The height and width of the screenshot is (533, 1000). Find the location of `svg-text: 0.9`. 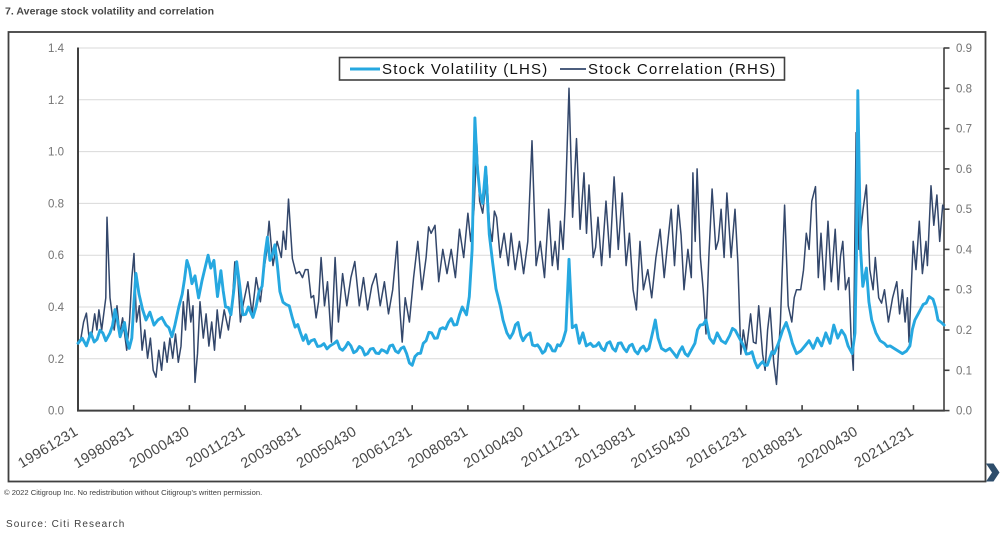

svg-text: 0.9 is located at coordinates (964, 49).